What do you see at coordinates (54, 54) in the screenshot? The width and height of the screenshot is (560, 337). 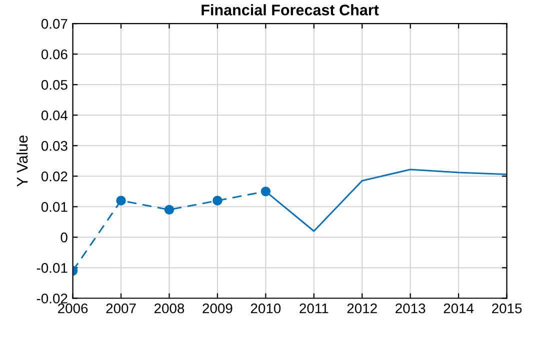 I see `y-tick-label: 0.06` at bounding box center [54, 54].